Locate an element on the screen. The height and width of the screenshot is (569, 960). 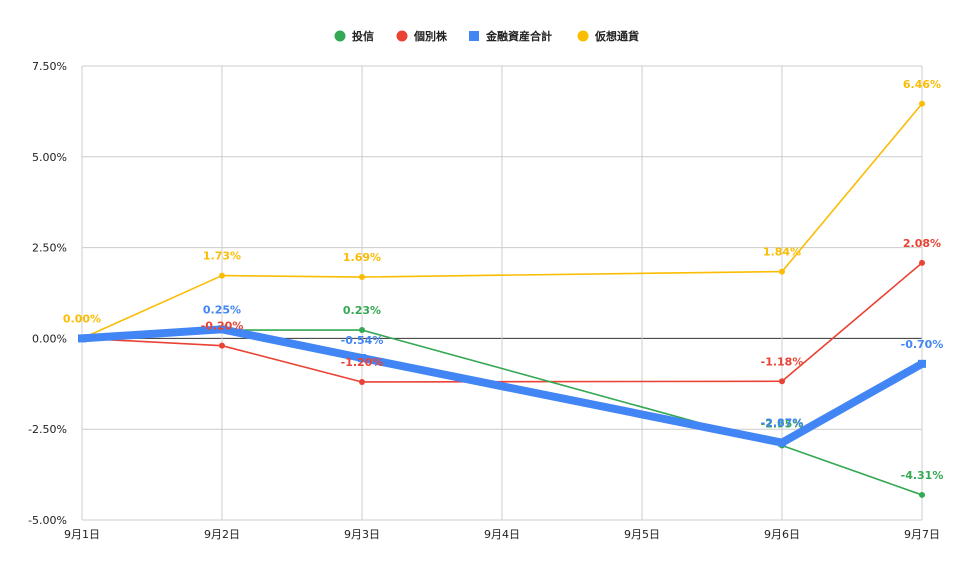
y-tick-label: 5.00% is located at coordinates (49, 157).